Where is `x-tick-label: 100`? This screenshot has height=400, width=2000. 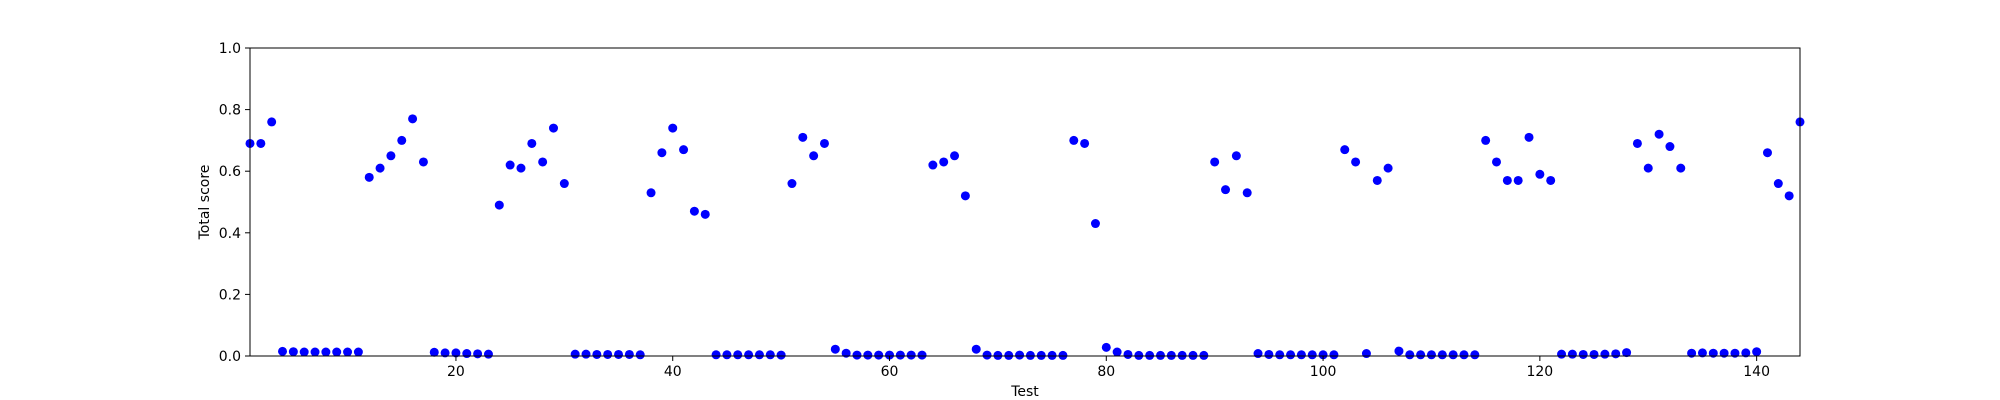
x-tick-label: 100 is located at coordinates (1323, 372).